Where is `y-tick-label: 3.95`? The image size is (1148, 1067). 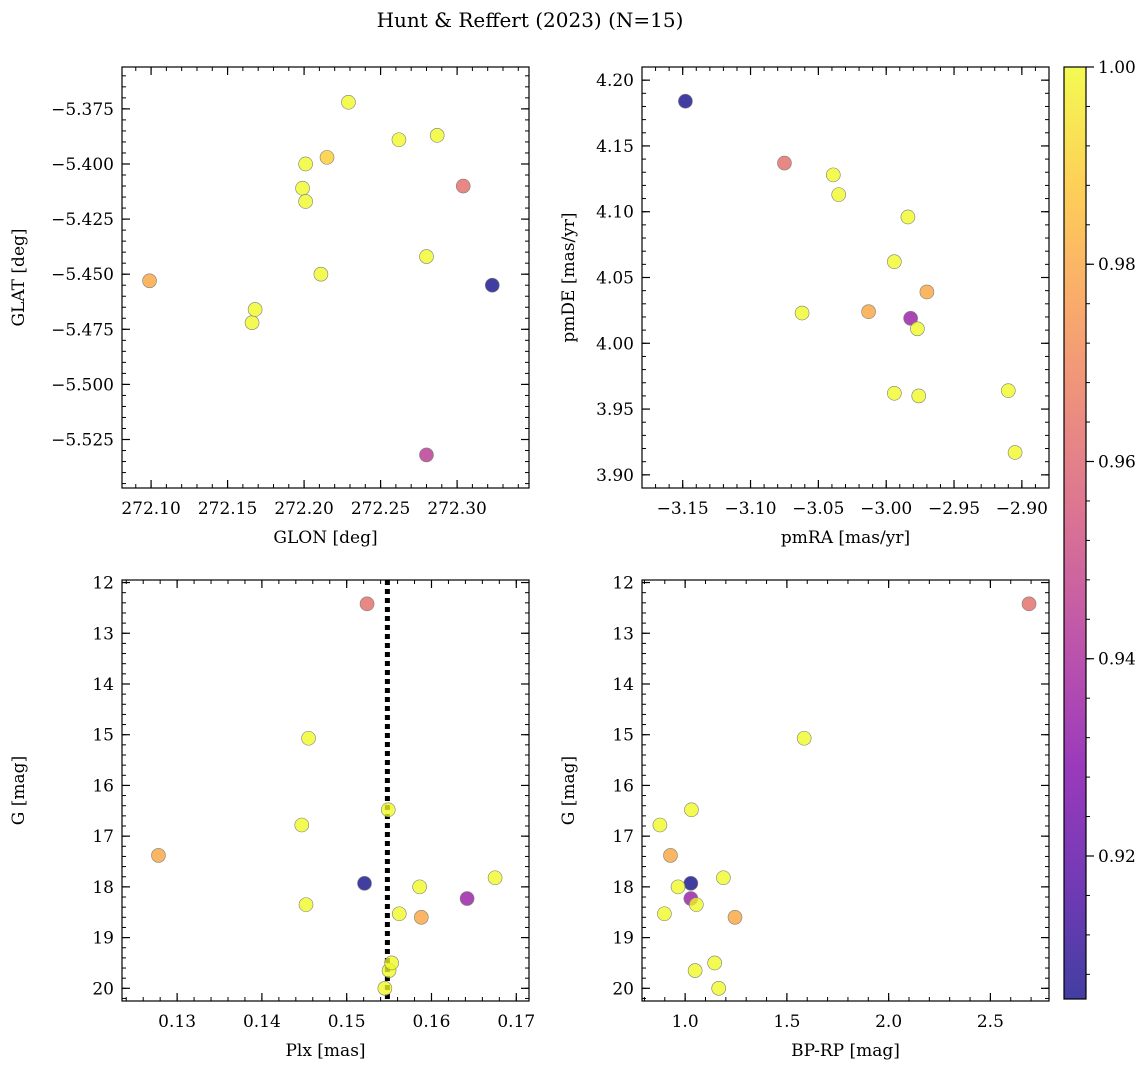
y-tick-label: 3.95 is located at coordinates (615, 410).